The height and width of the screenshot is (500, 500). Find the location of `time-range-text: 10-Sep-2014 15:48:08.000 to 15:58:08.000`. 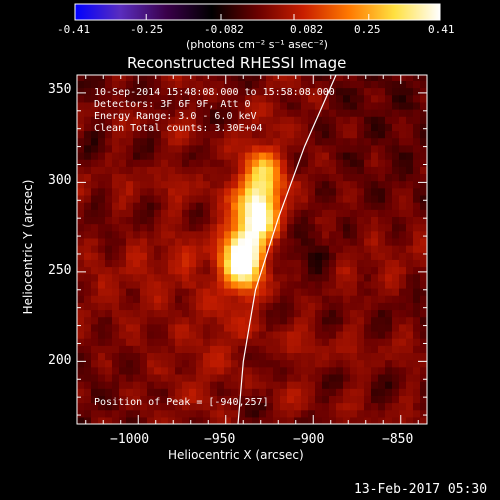

time-range-text: 10-Sep-2014 15:48:08.000 to 15:58:08.000 is located at coordinates (214, 92).